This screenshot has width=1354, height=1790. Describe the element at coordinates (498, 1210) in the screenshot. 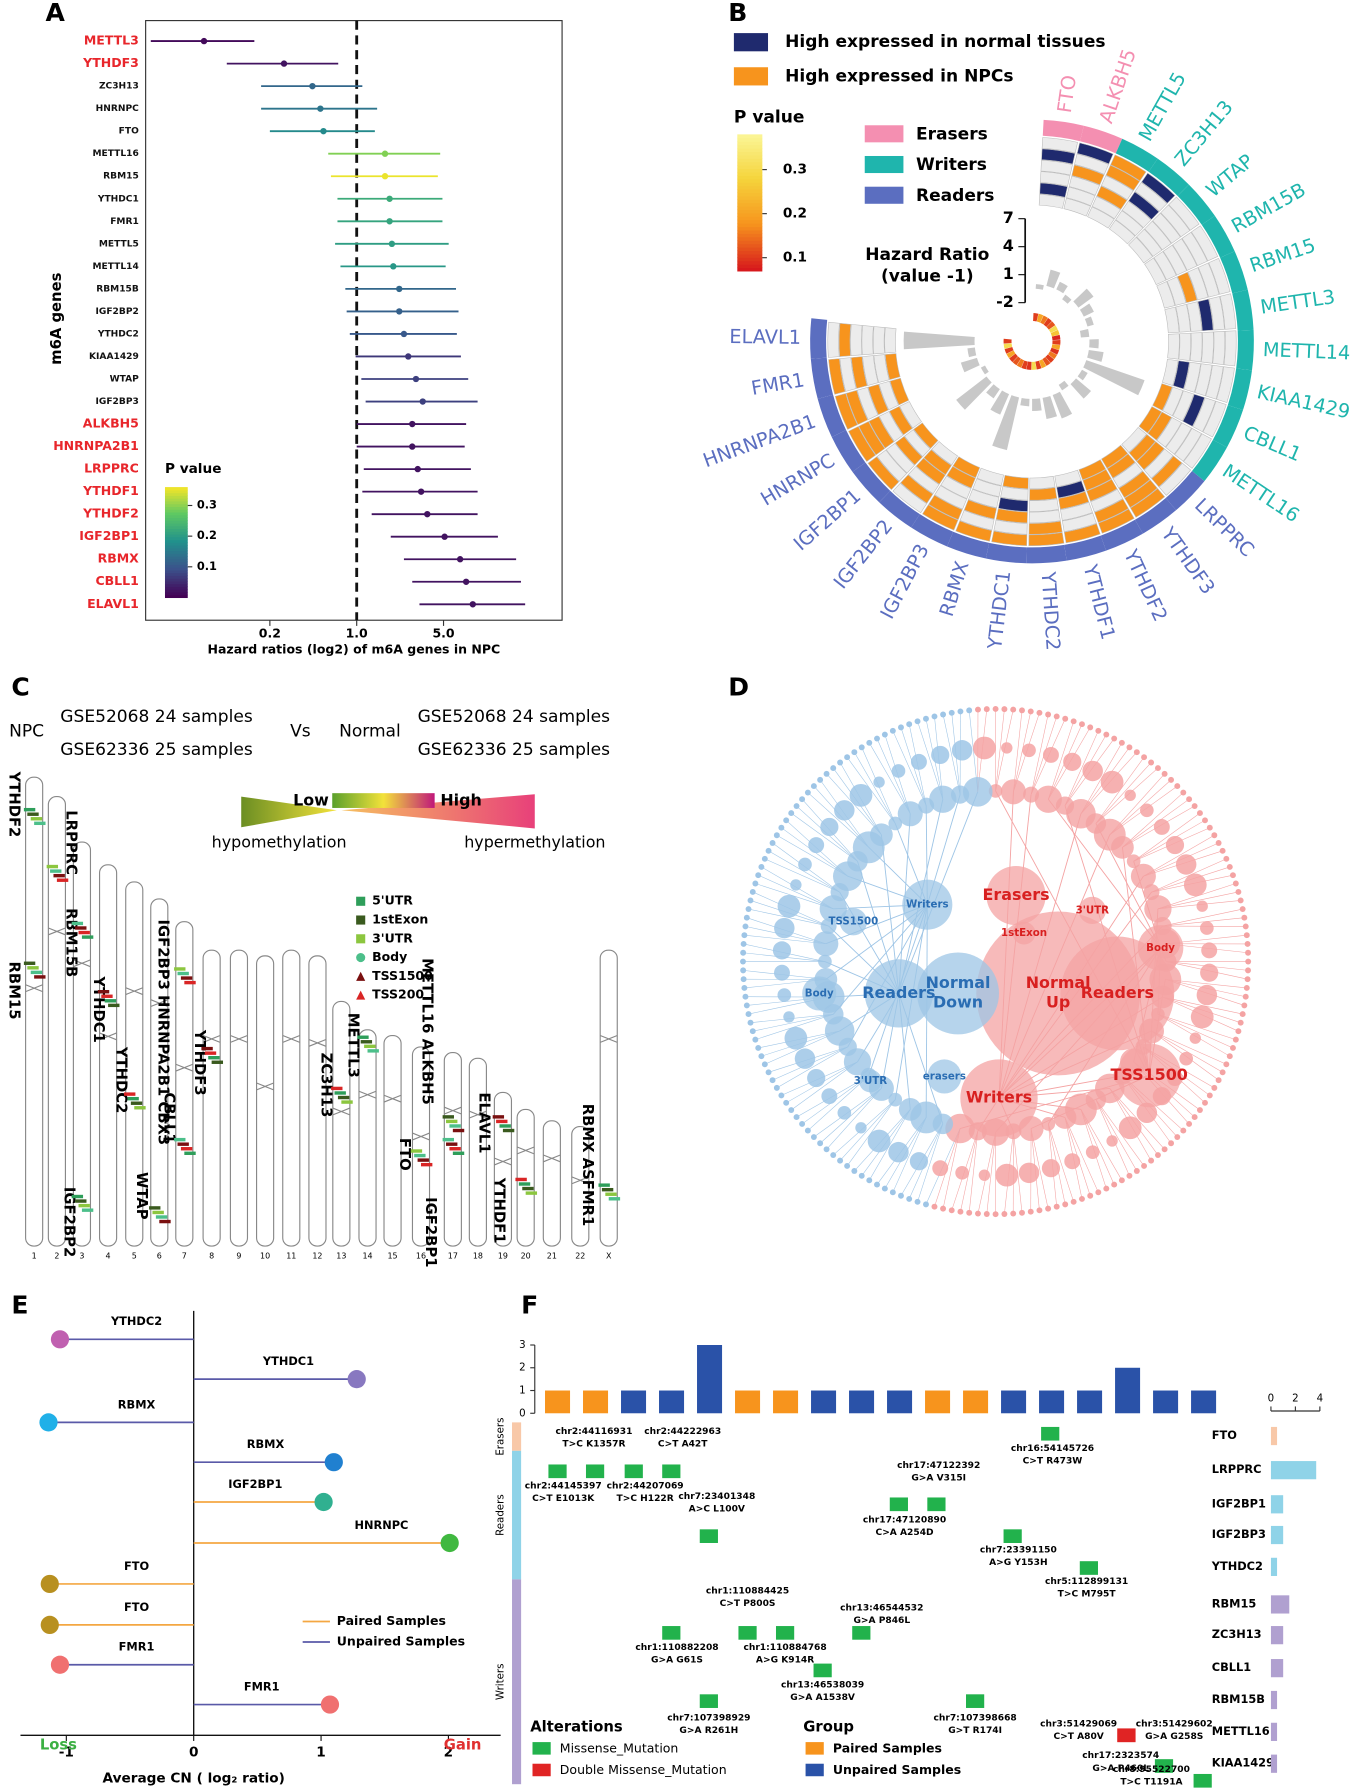

I see `gene-label: YTHDF1` at that location.